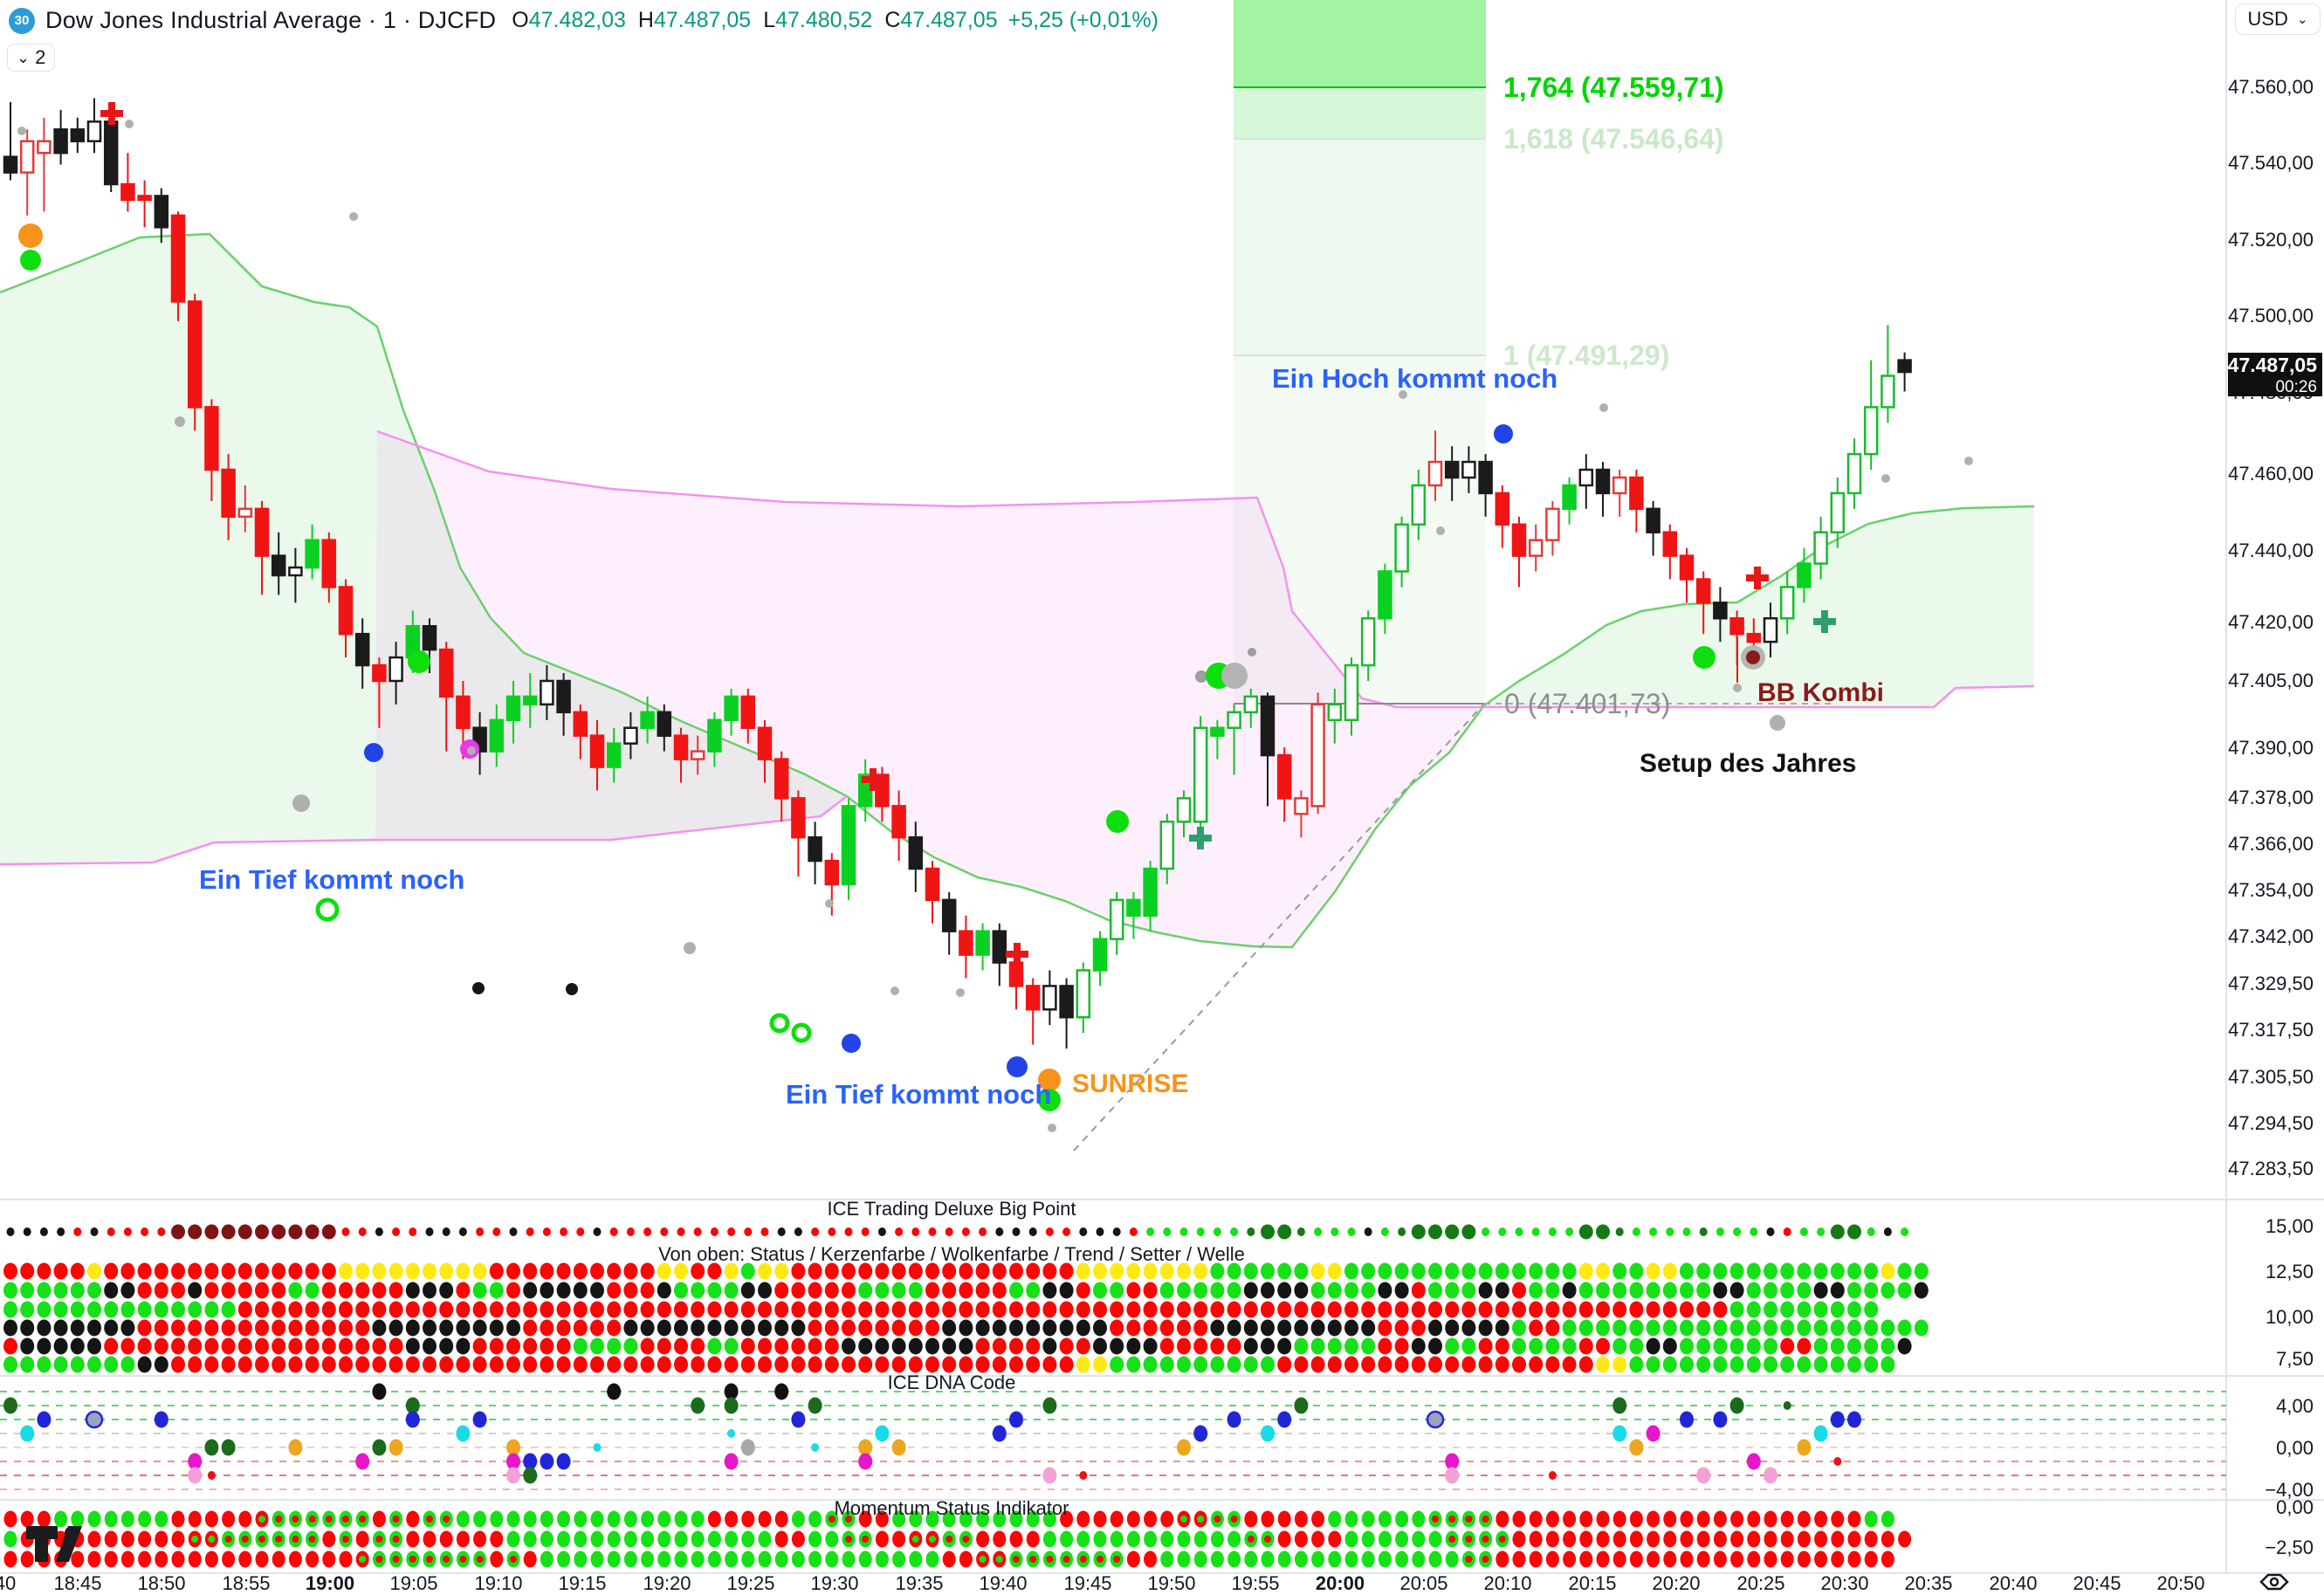  I want to click on time-axis-label: 20:15, so click(1592, 1583).